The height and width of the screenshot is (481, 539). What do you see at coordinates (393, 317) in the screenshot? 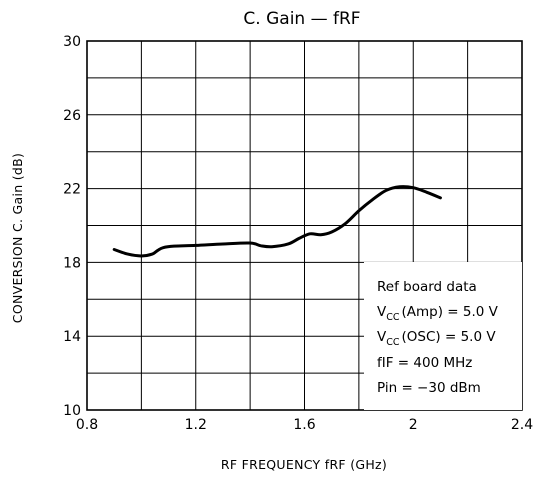
I see `vcc-sub: CC` at bounding box center [393, 317].